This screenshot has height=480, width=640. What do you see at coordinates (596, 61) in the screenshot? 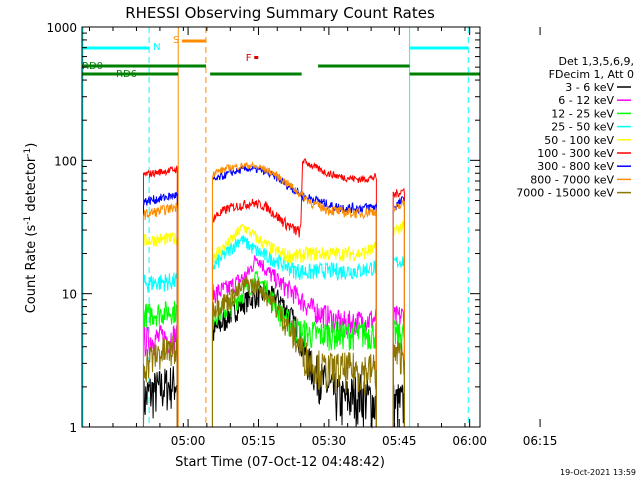
I see `legend-header-1: Det 1,3,5,6,9,` at bounding box center [596, 61].